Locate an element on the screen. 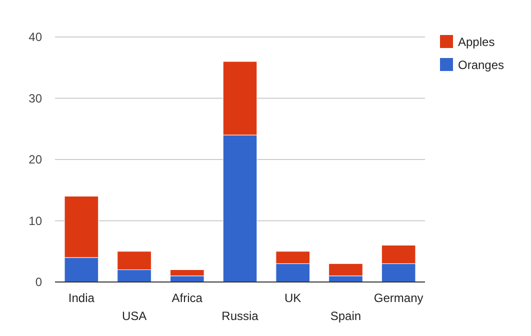 The image size is (531, 336). y-tick-label: 30 is located at coordinates (35, 98).